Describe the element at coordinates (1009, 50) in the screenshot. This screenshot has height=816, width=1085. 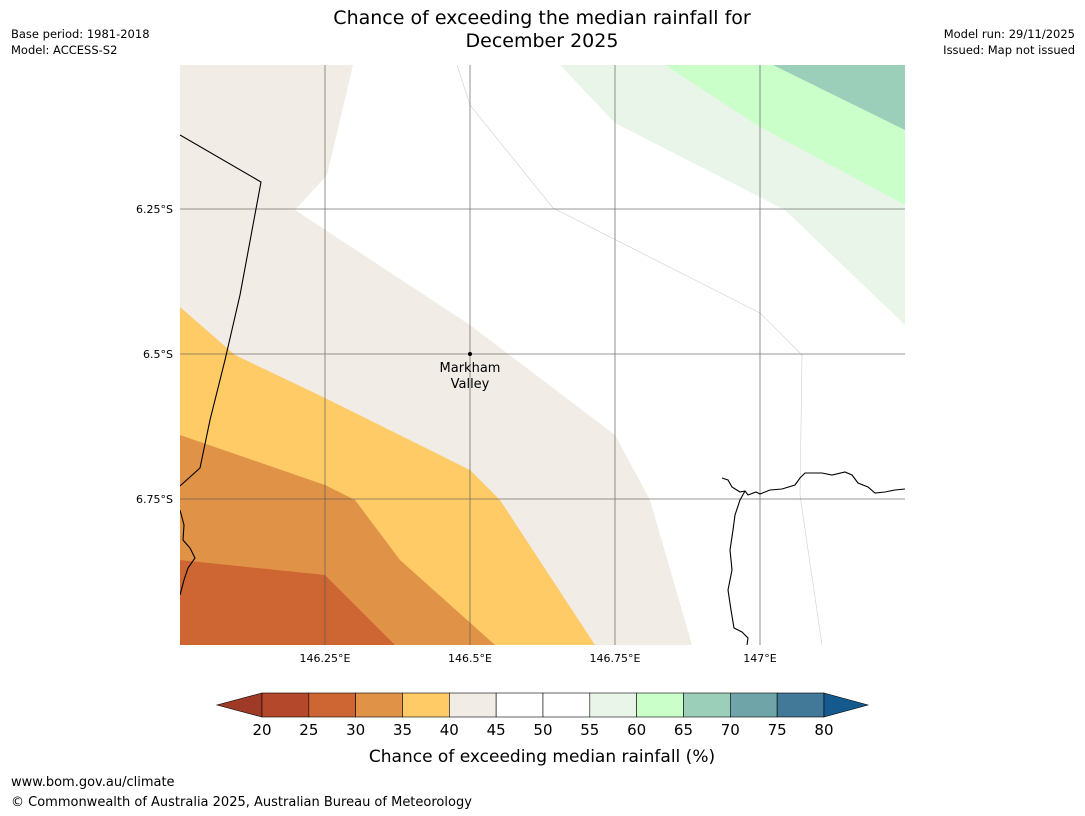
I see `issued-text: Issued: Map not issued` at that location.